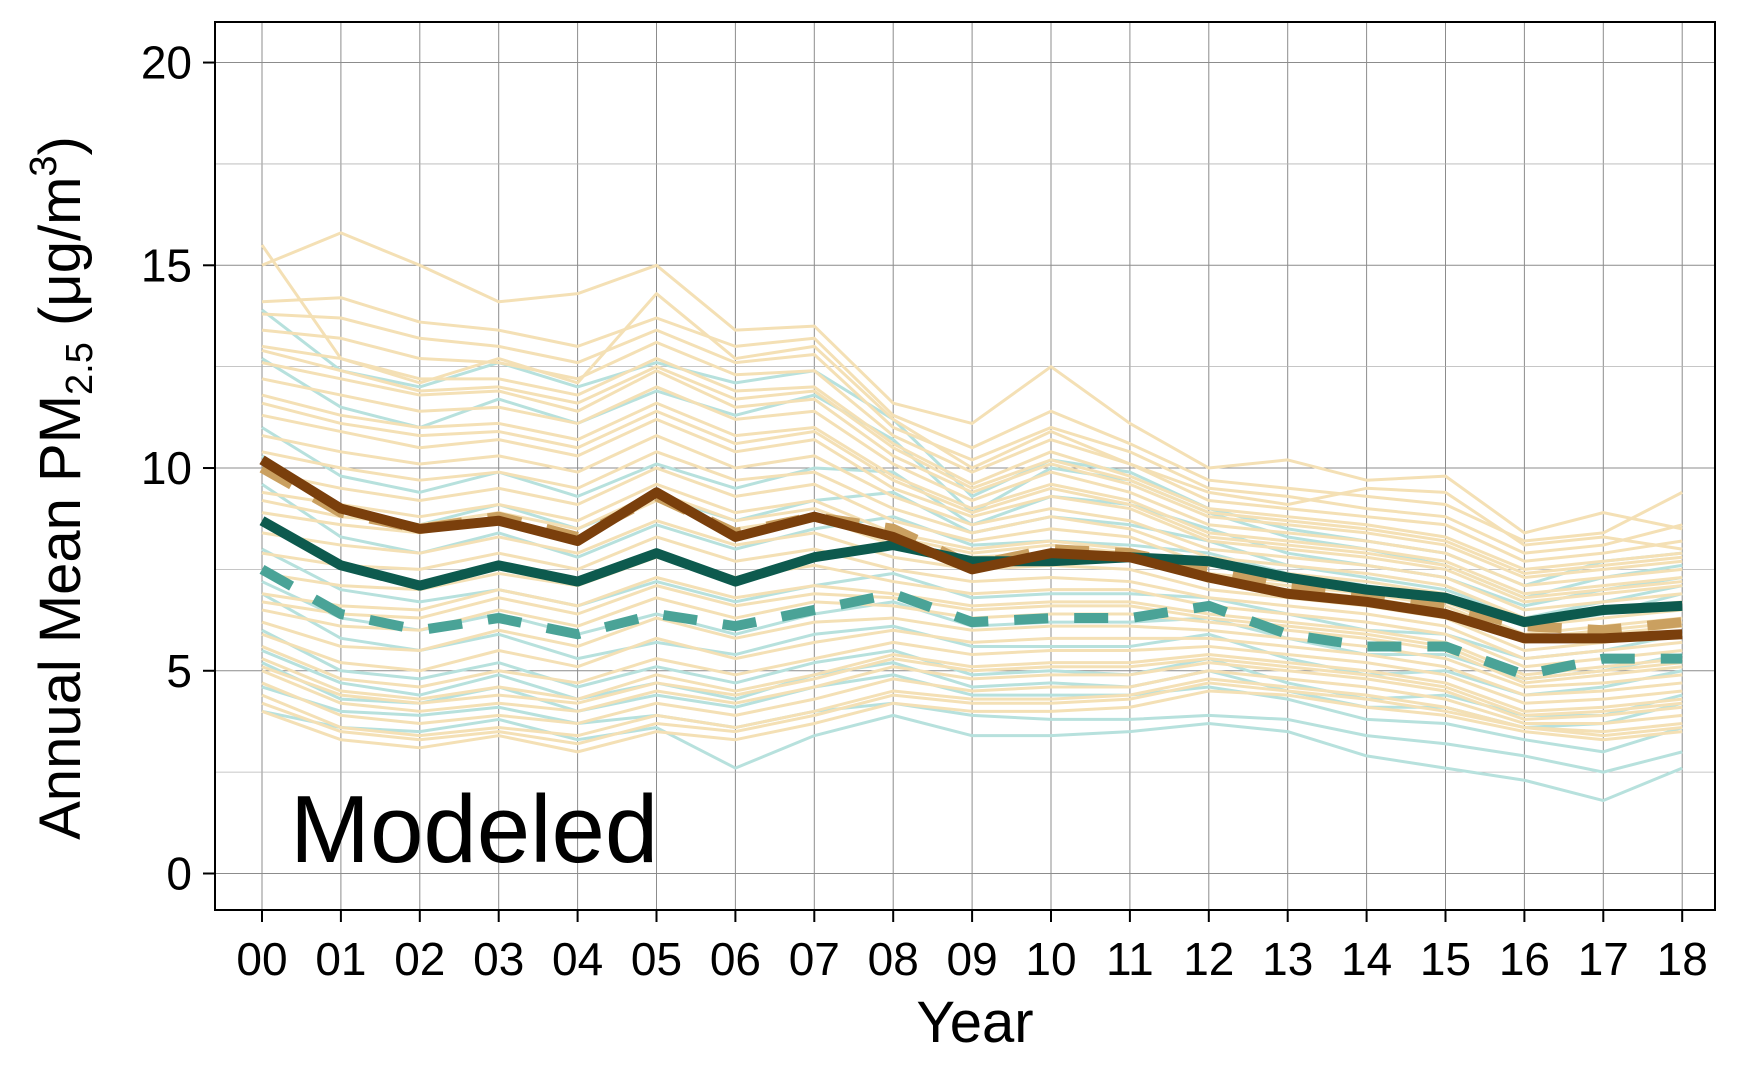  Describe the element at coordinates (60, 145) in the screenshot. I see `y-axis-title-unit-close: )` at that location.